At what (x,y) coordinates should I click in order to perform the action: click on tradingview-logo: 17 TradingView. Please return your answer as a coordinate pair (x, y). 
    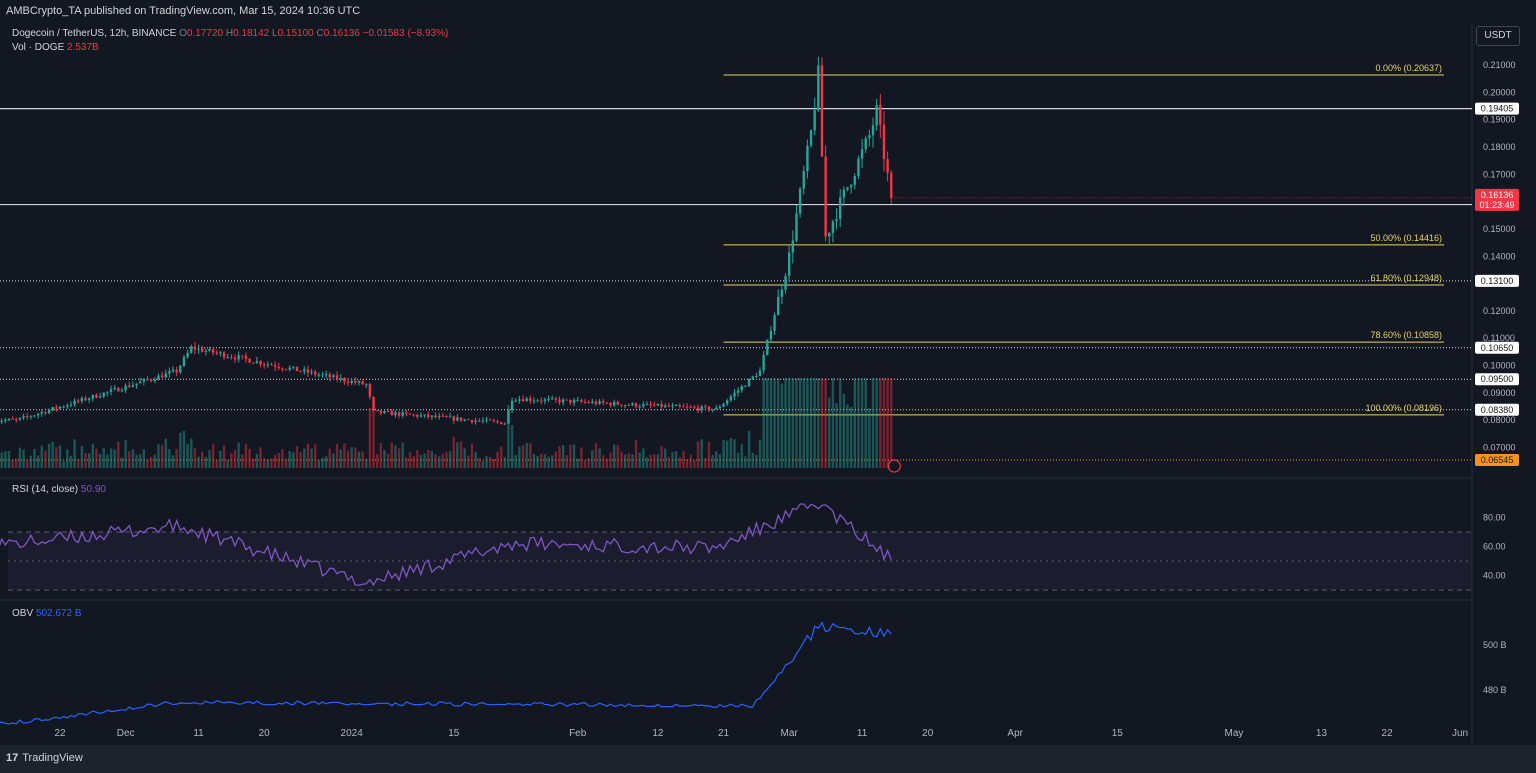
    Looking at the image, I should click on (44, 758).